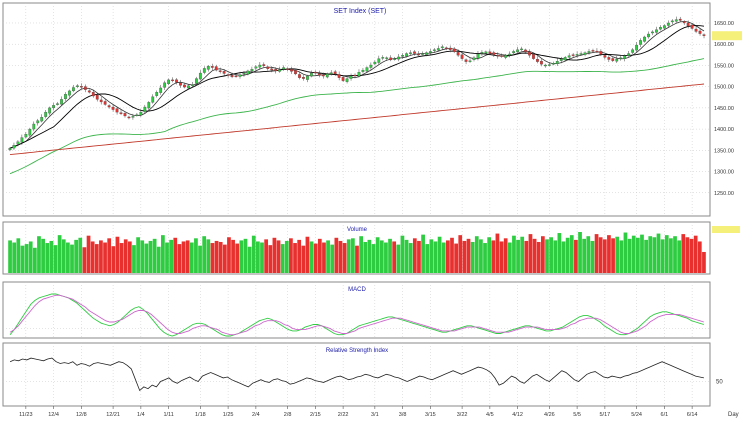 Image resolution: width=750 pixels, height=427 pixels. Describe the element at coordinates (724, 173) in the screenshot. I see `price-tick-label: 1300.00` at that location.